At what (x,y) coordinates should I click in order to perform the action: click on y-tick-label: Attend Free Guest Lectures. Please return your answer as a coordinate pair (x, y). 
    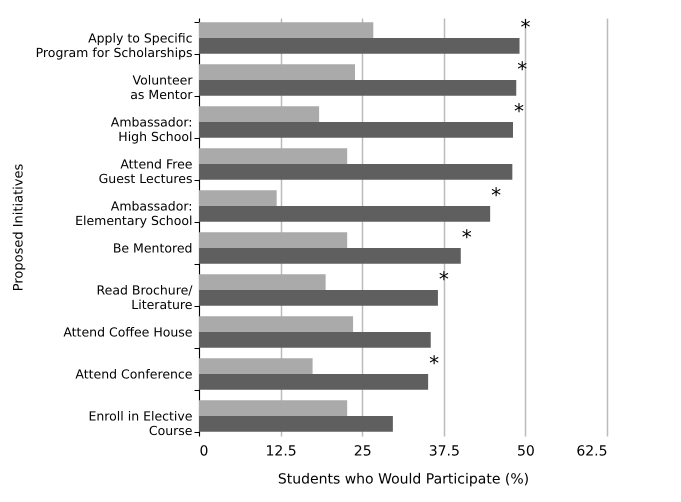
    Looking at the image, I should click on (145, 171).